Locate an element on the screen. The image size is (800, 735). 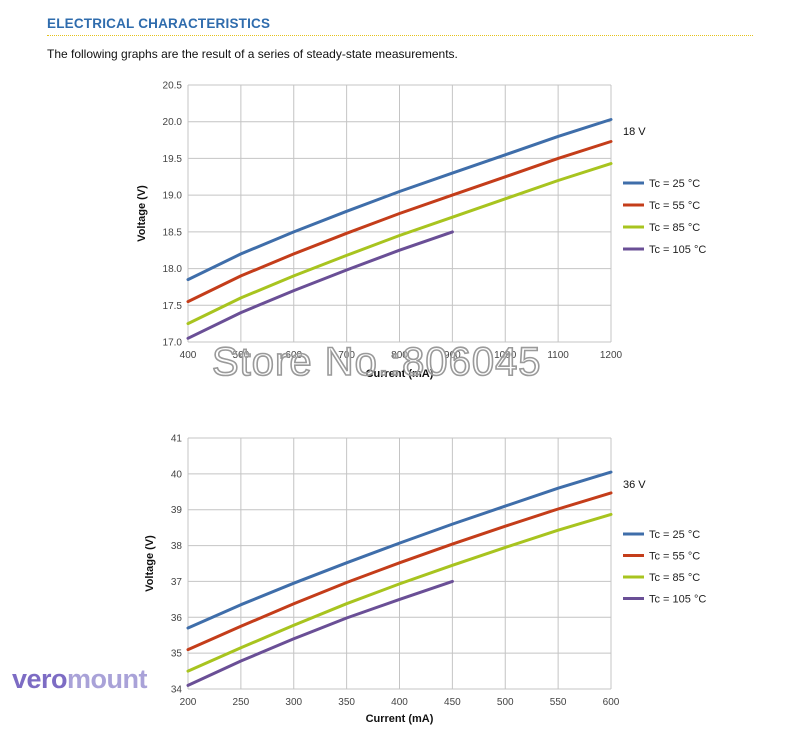
y-tick-label: 38 is located at coordinates (177, 546).